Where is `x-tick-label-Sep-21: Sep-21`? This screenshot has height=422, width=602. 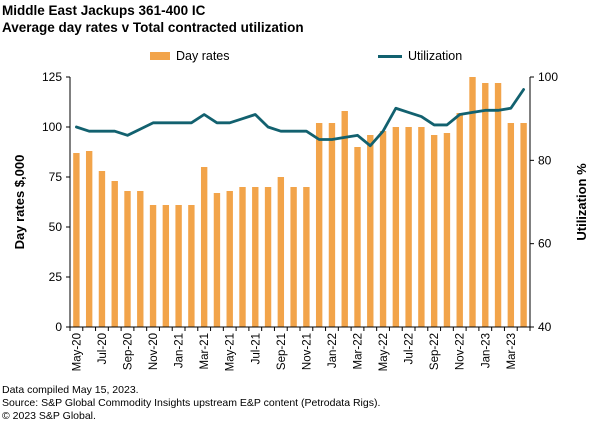
x-tick-label-Sep-21: Sep-21 is located at coordinates (282, 351).